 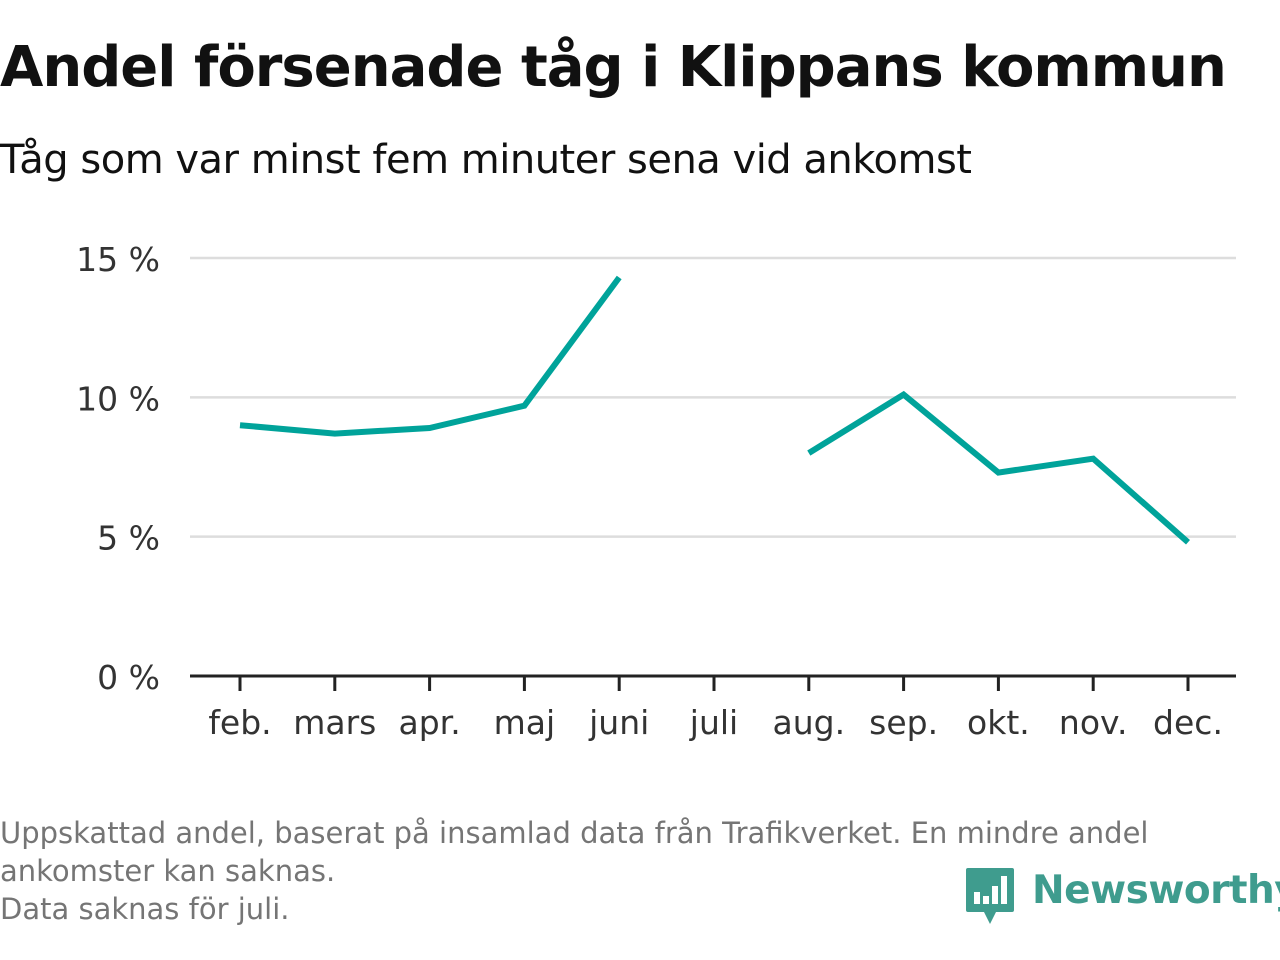 What do you see at coordinates (613, 67) in the screenshot?
I see `chart-title: Andel försenade tåg i Klippans kommun` at bounding box center [613, 67].